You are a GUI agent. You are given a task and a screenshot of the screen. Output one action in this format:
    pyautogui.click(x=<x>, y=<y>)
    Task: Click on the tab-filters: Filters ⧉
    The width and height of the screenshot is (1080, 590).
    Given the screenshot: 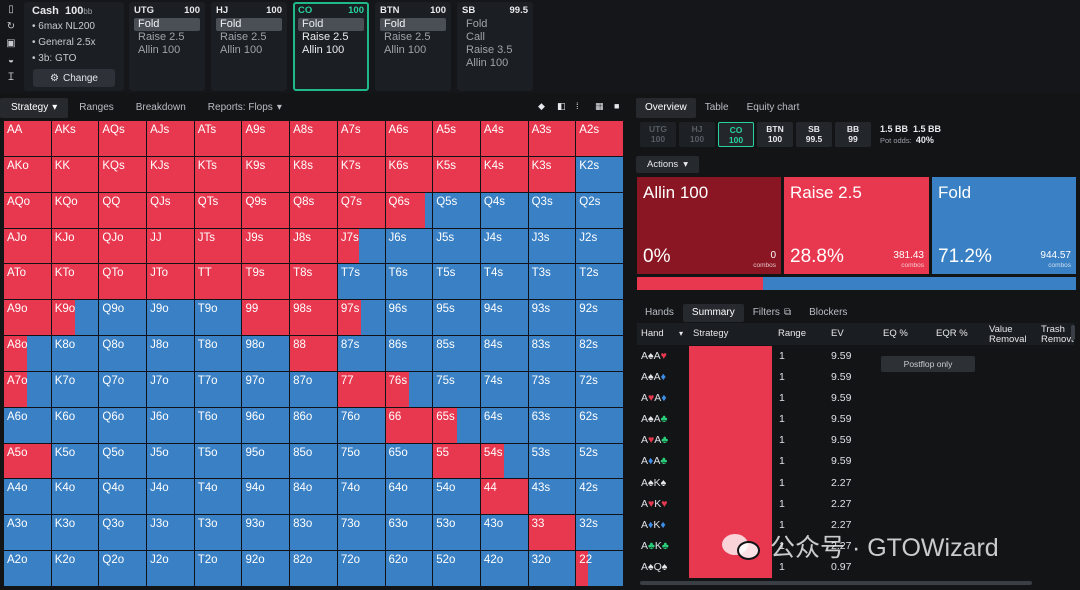 What is the action you would take?
    pyautogui.click(x=772, y=313)
    